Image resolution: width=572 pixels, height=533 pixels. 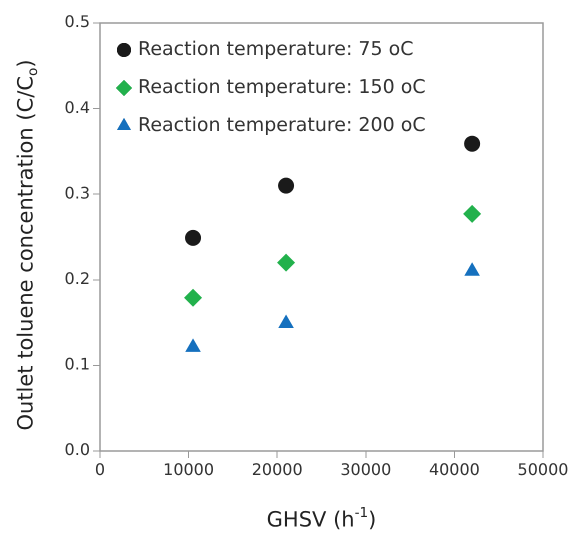 What do you see at coordinates (100, 469) in the screenshot?
I see `x-tick-label: 0` at bounding box center [100, 469].